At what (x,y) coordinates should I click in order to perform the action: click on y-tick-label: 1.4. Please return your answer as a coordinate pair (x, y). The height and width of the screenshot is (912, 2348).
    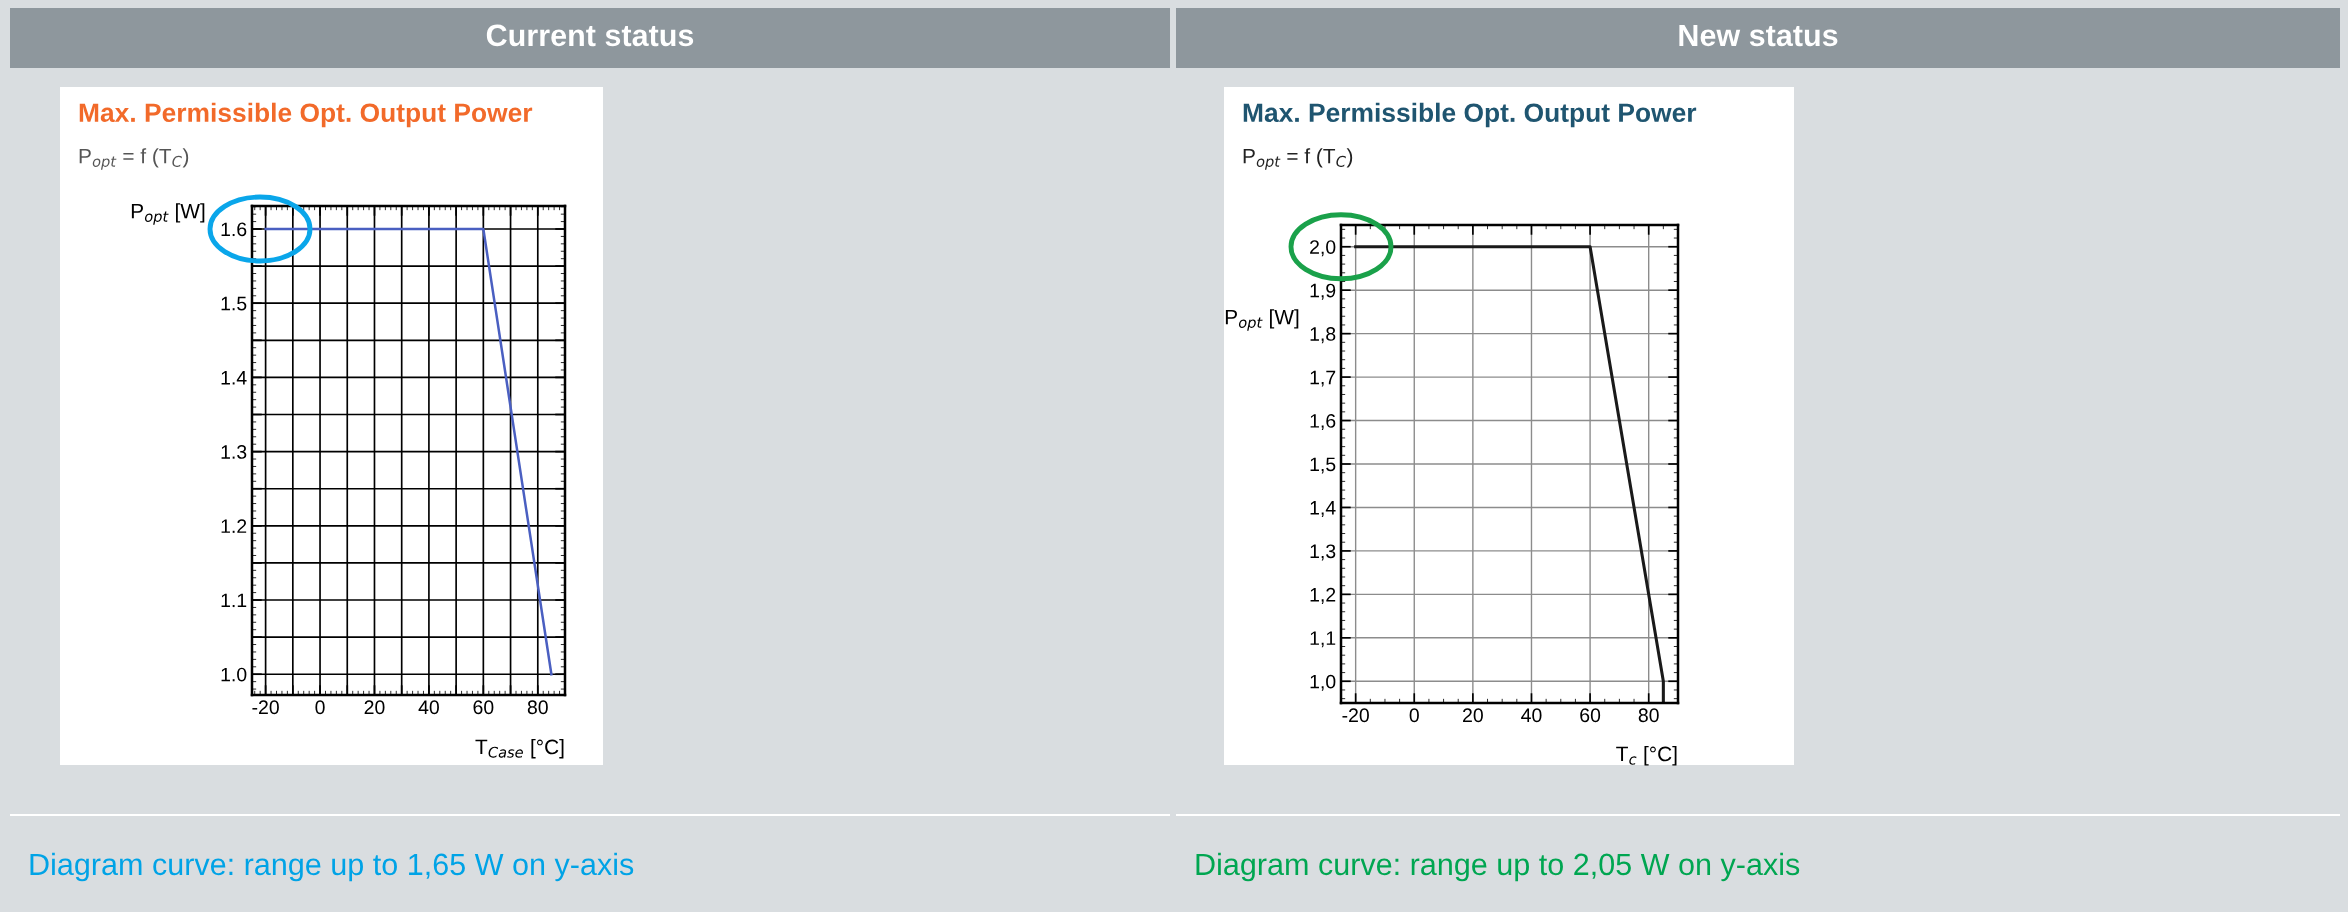
    Looking at the image, I should click on (234, 378).